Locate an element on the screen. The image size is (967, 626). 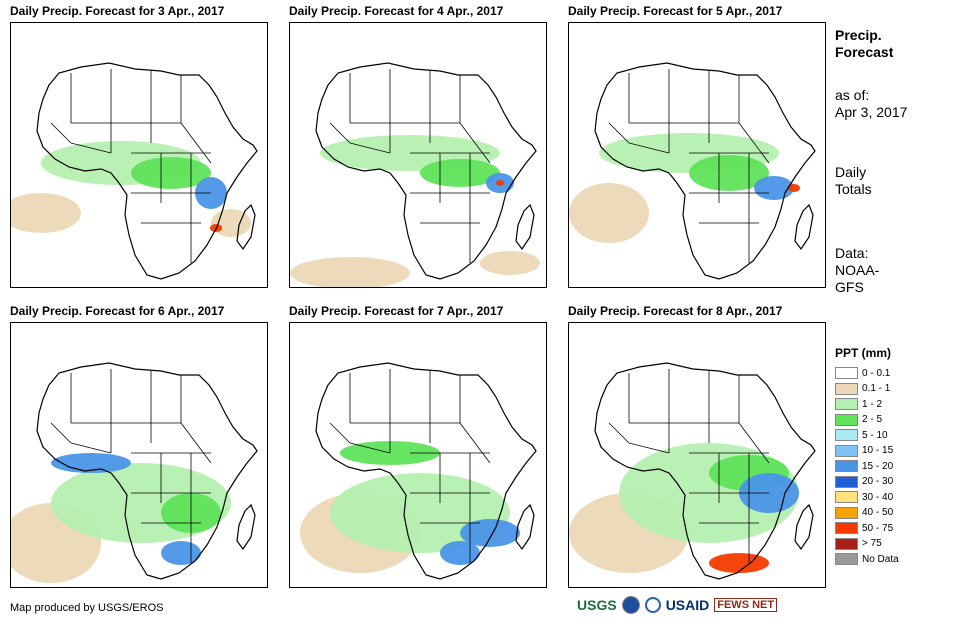
totals-line2: Totals is located at coordinates (853, 189).